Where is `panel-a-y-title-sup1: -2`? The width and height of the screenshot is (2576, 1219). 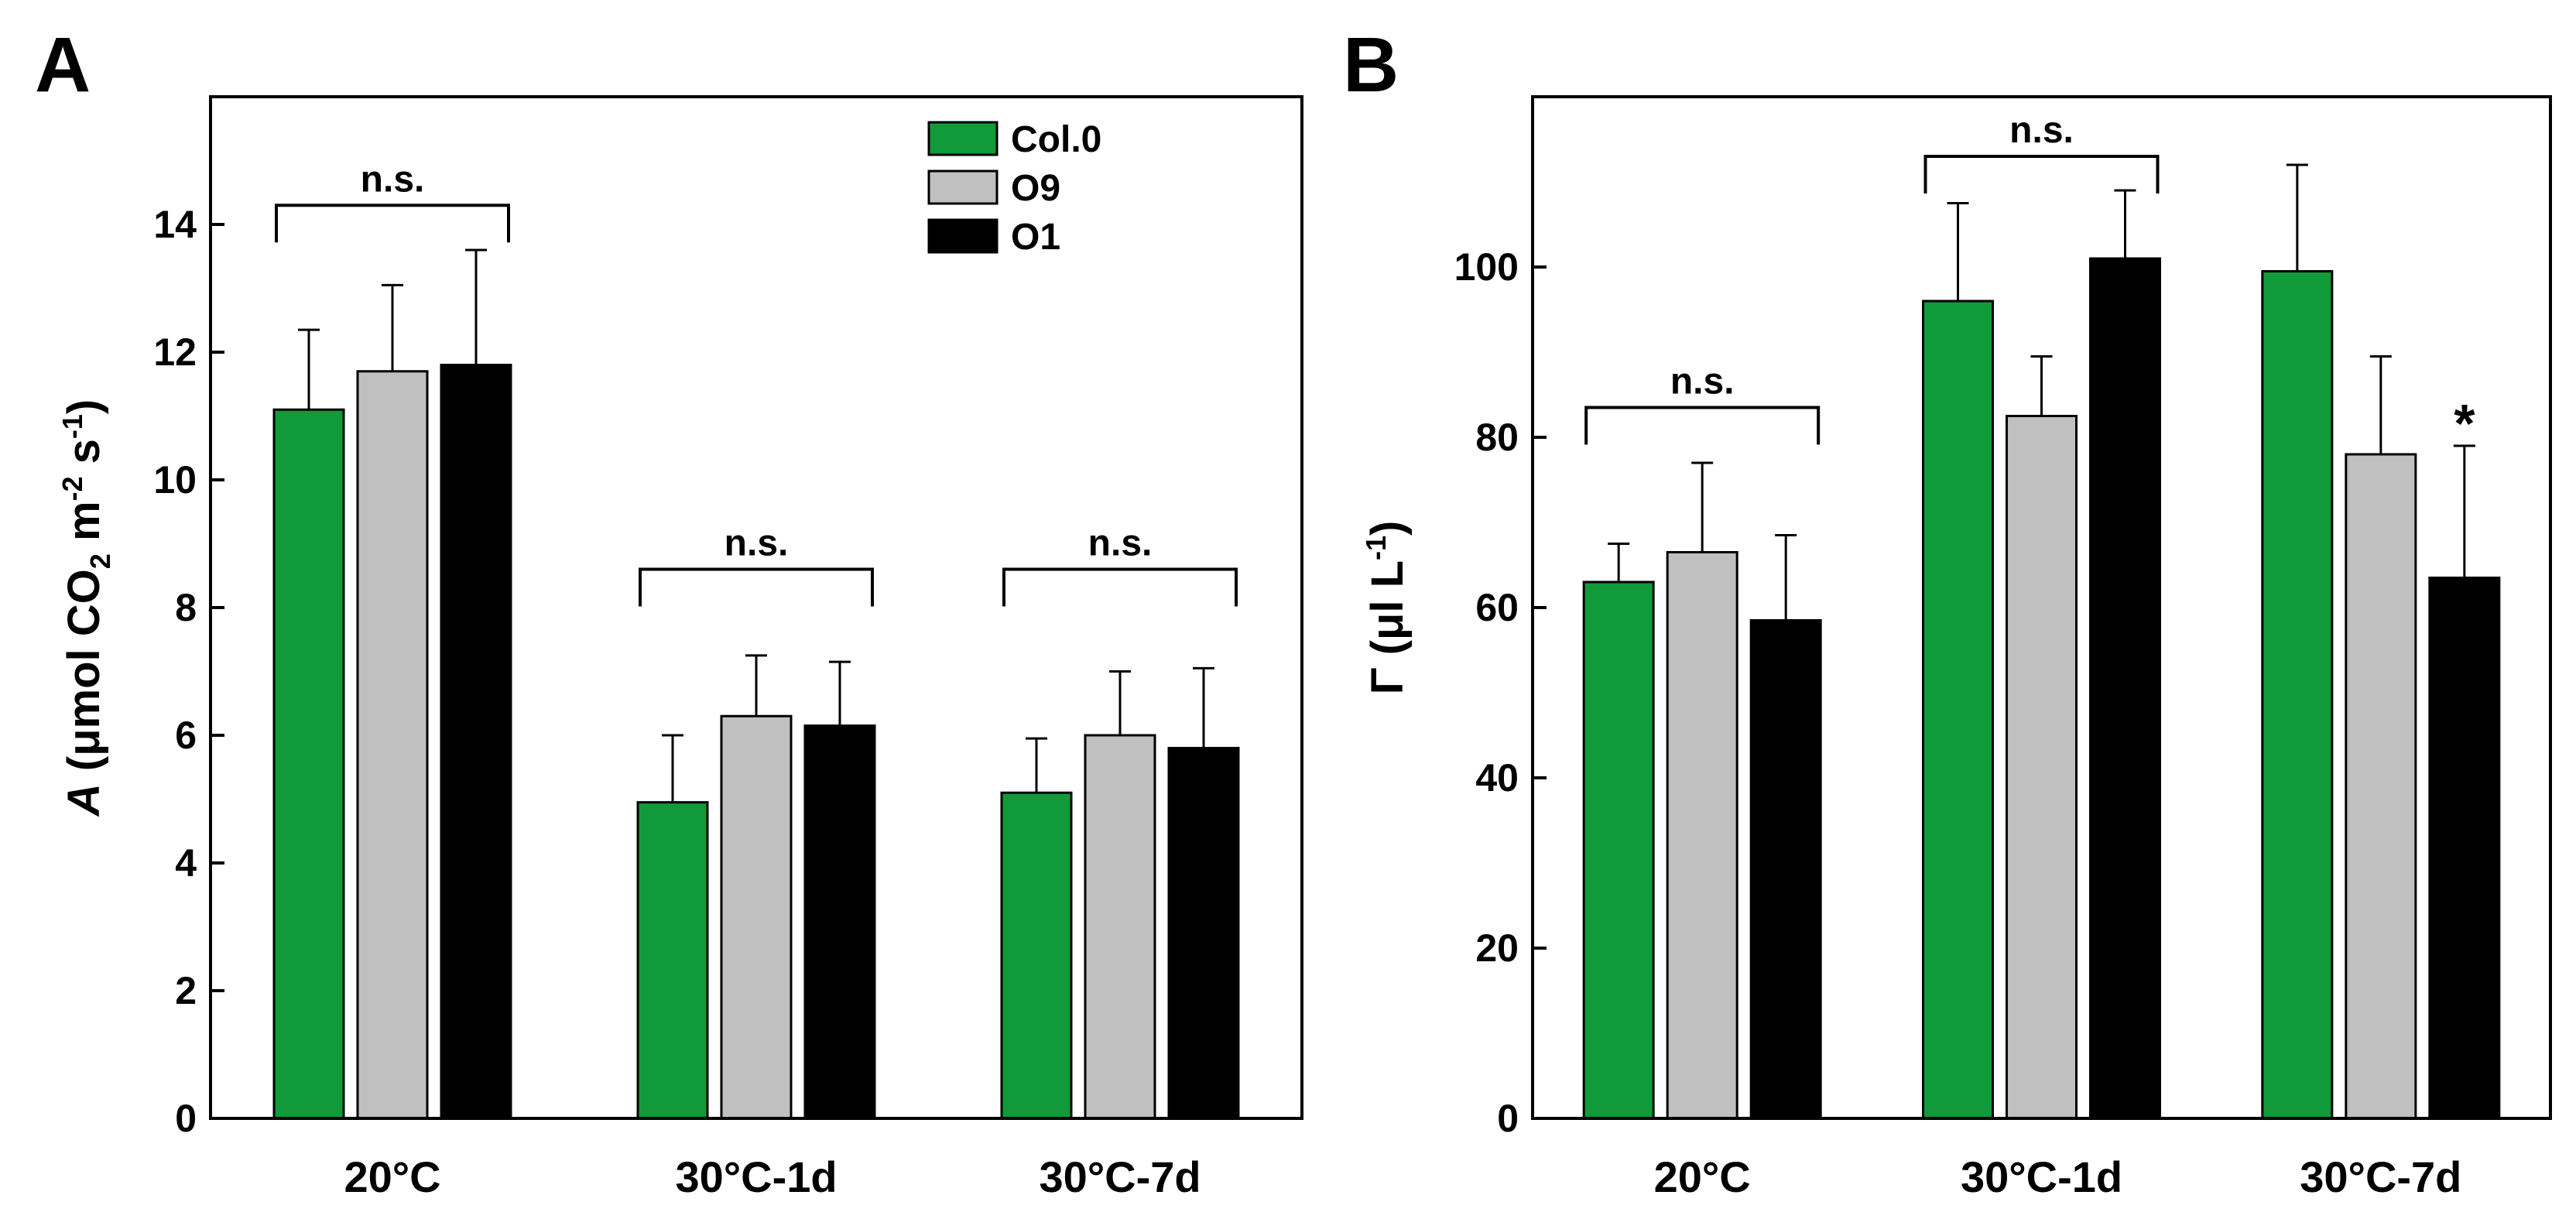
panel-a-y-title-sup1: -2 is located at coordinates (72, 489).